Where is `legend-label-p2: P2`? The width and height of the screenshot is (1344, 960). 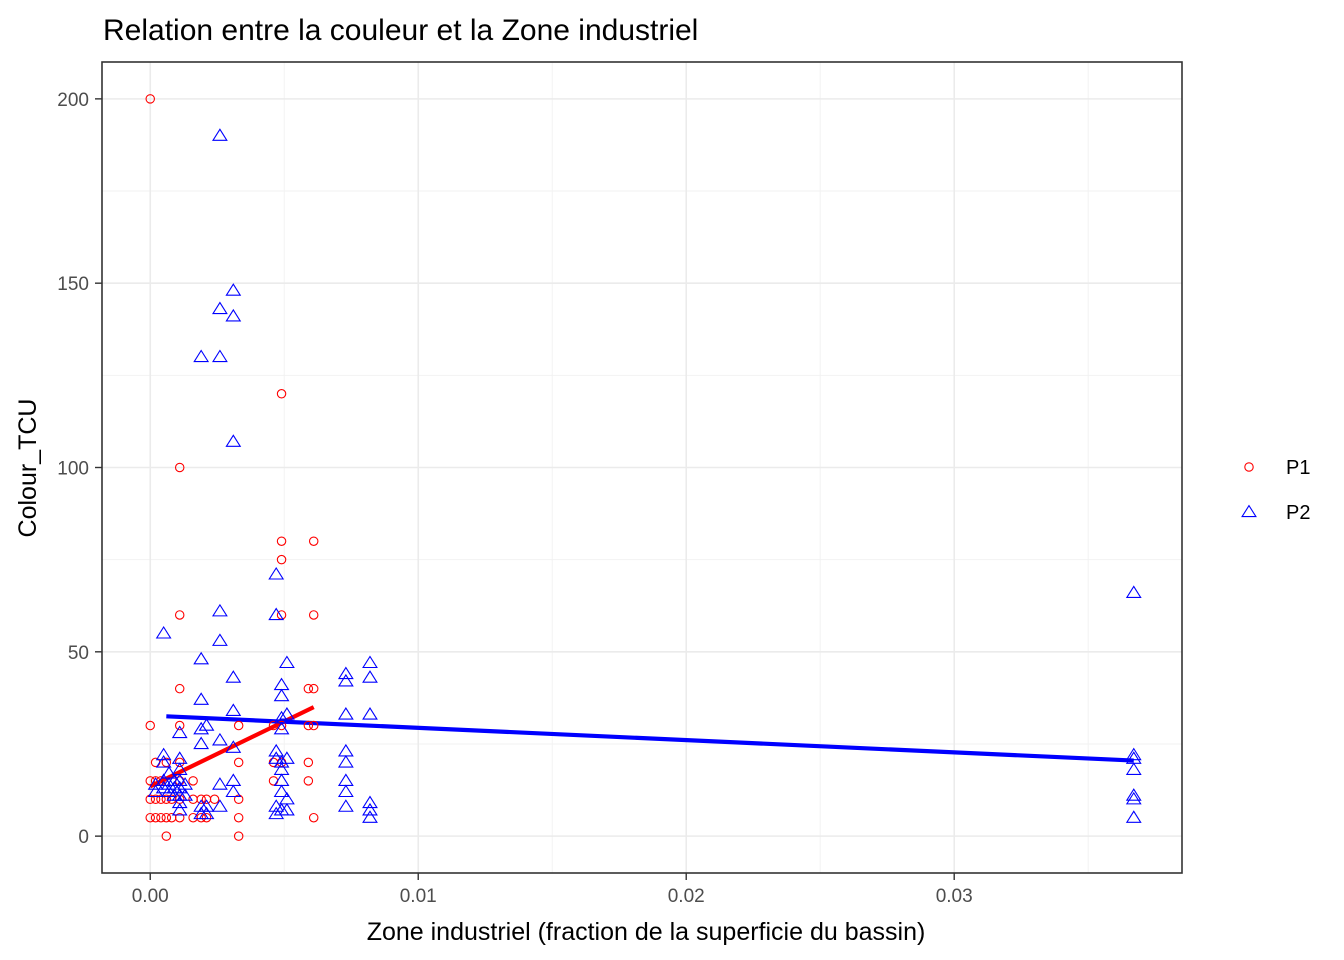 legend-label-p2: P2 is located at coordinates (1298, 513).